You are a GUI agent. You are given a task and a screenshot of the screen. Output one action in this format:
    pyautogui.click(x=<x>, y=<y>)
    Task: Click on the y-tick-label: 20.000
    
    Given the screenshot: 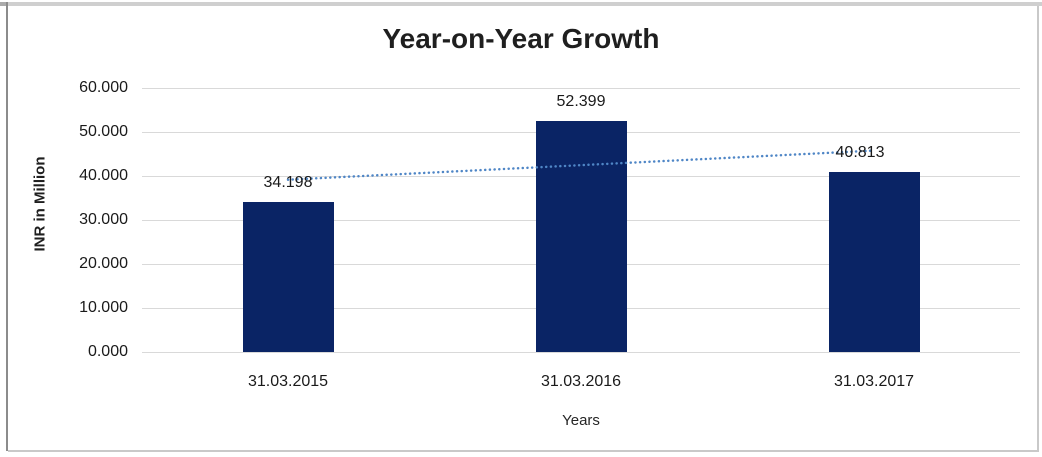 What is the action you would take?
    pyautogui.click(x=103, y=263)
    